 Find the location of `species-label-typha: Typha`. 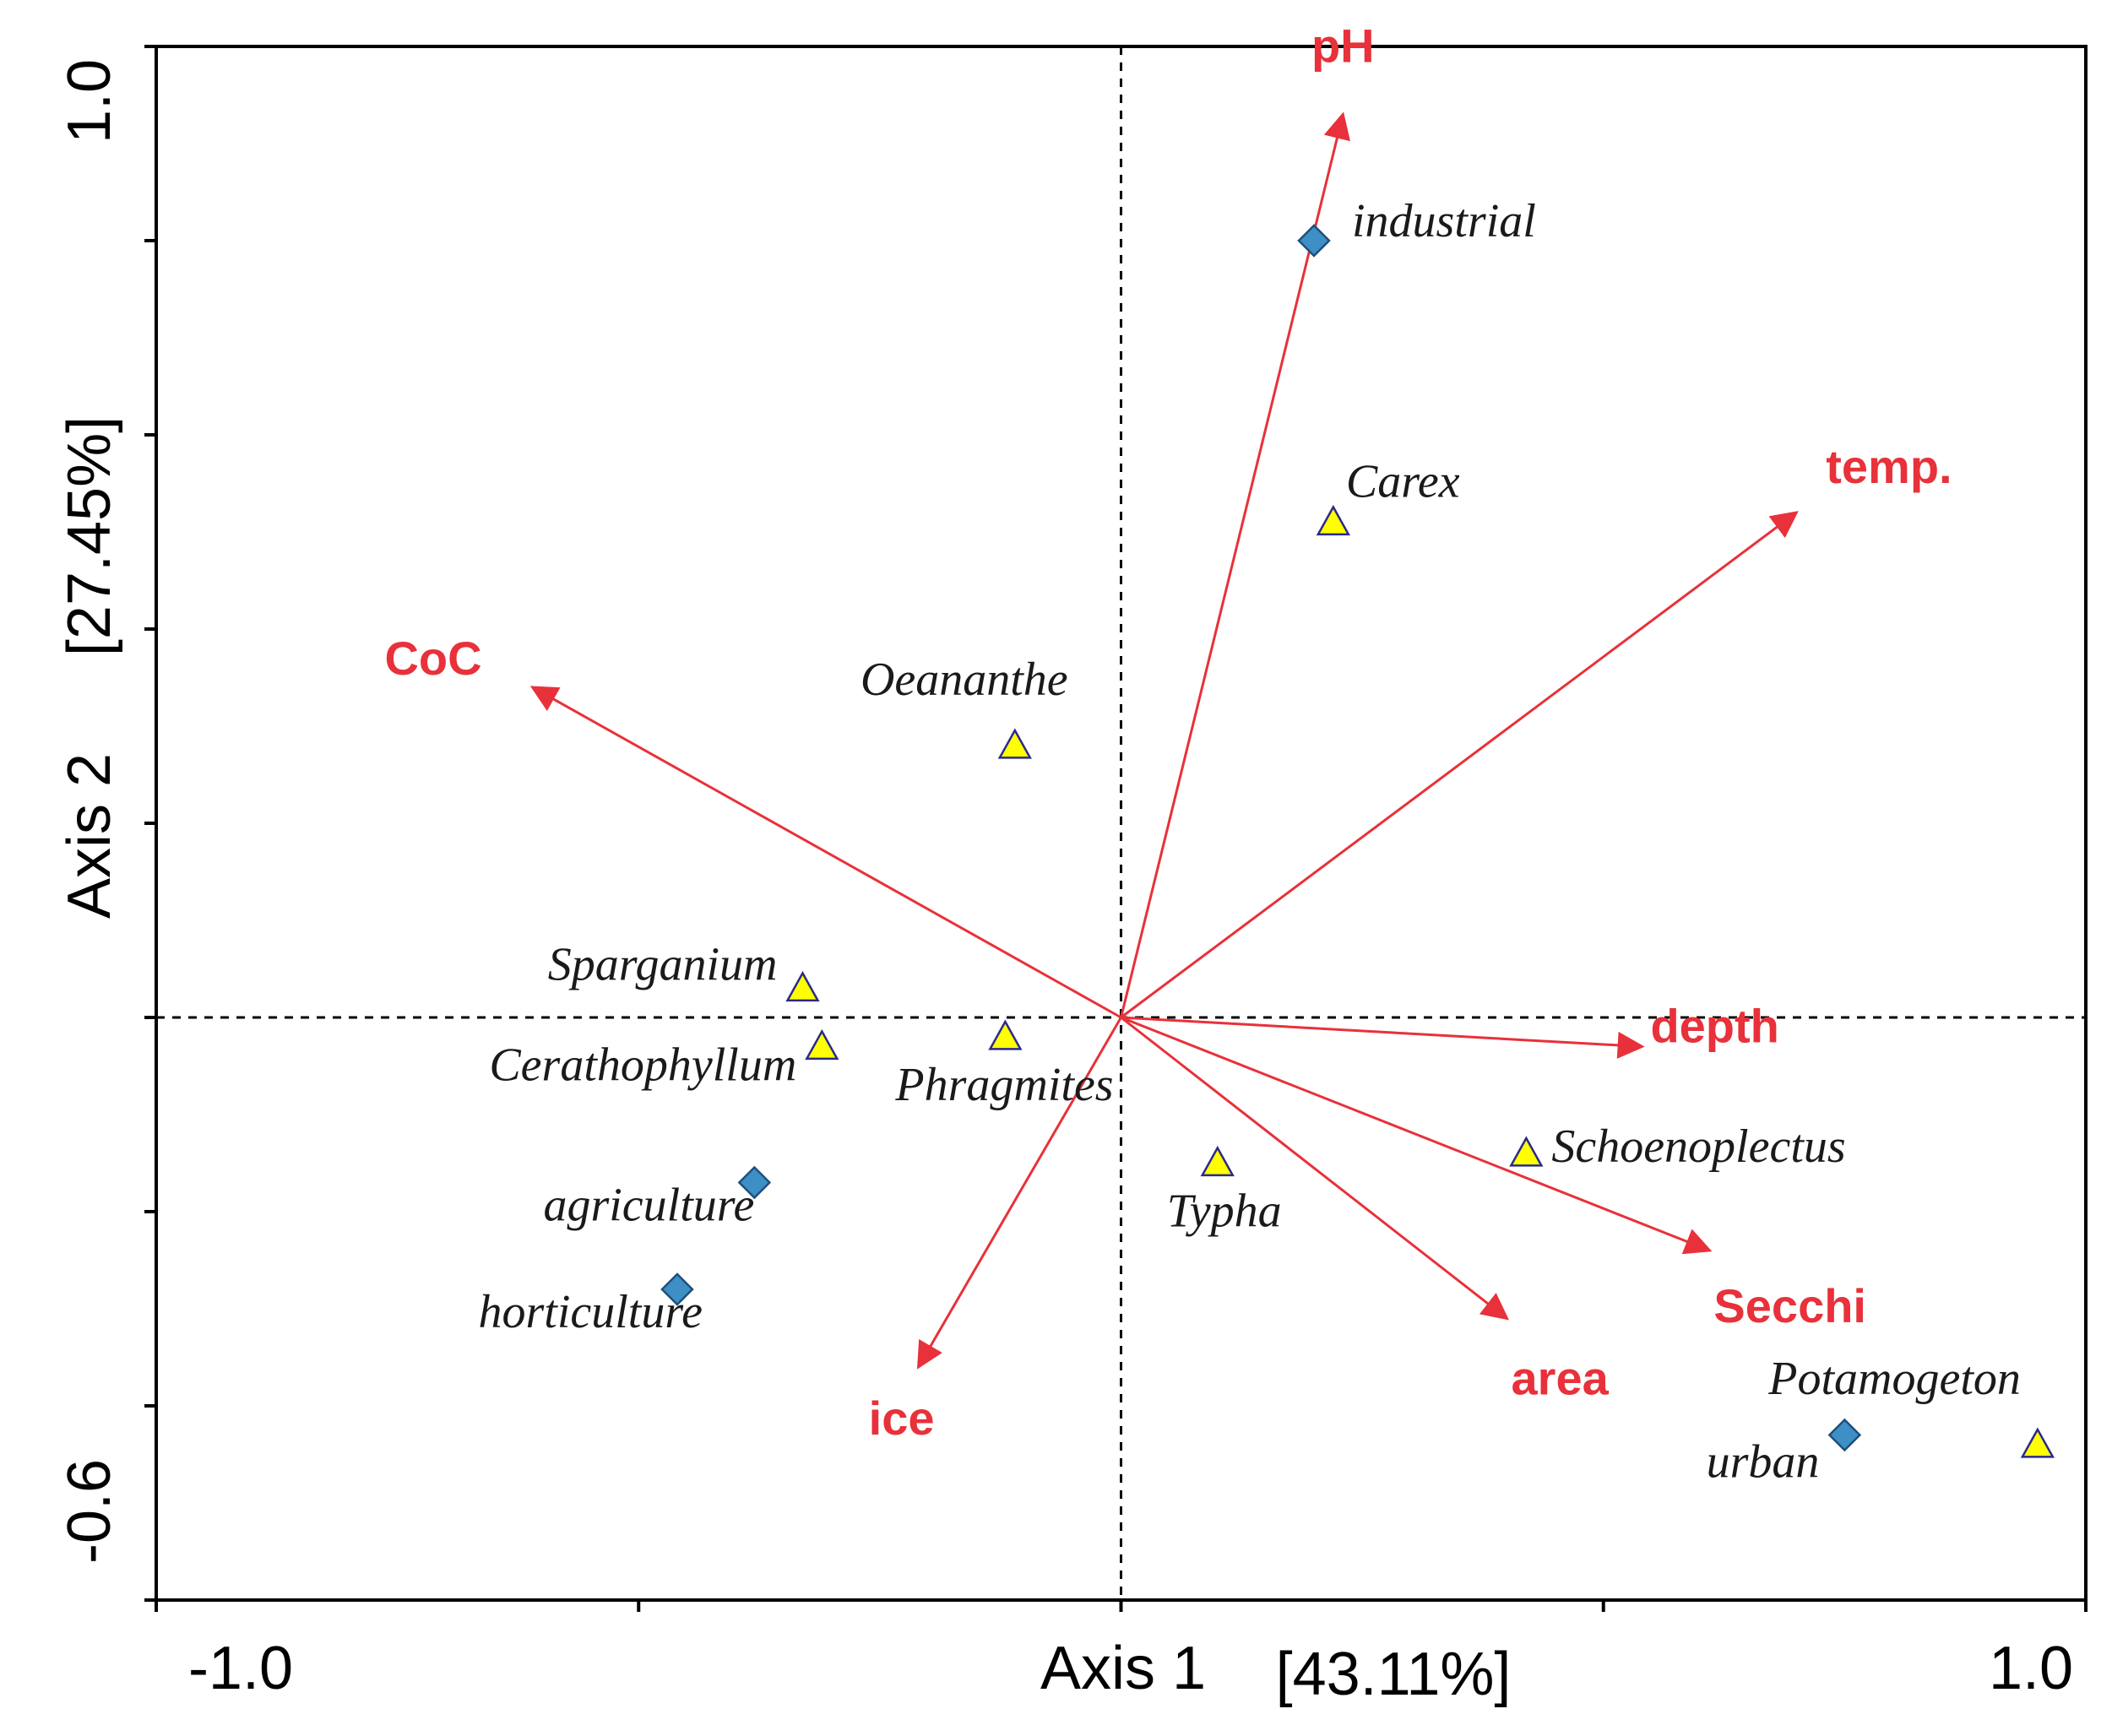

species-label-typha: Typha is located at coordinates (1224, 1211).